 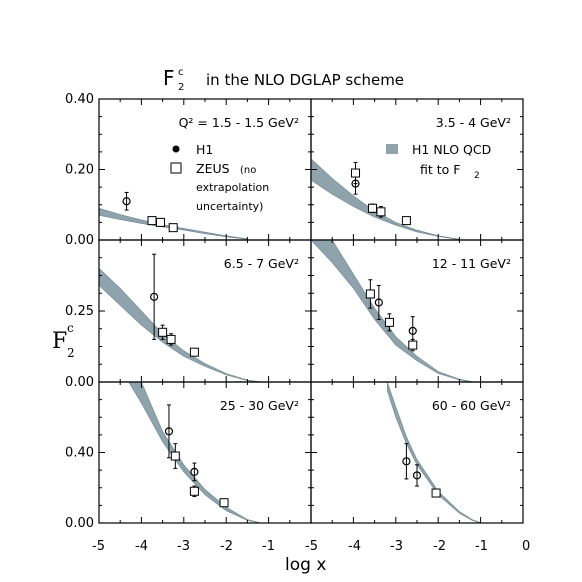 What do you see at coordinates (71, 353) in the screenshot?
I see `y-axis-sub: 2` at bounding box center [71, 353].